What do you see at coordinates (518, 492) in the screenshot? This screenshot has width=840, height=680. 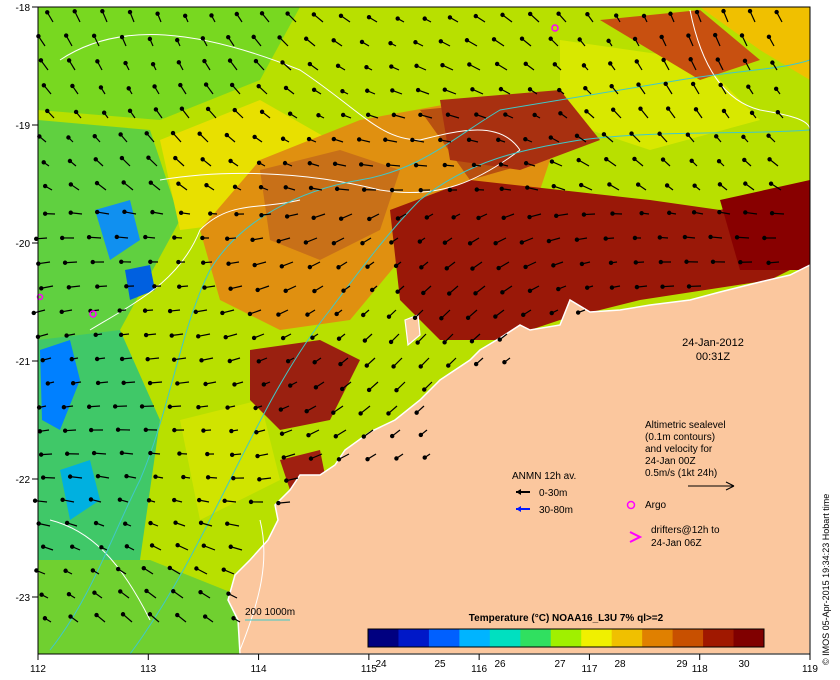 I see `anmn-shallow-arrow-head` at bounding box center [518, 492].